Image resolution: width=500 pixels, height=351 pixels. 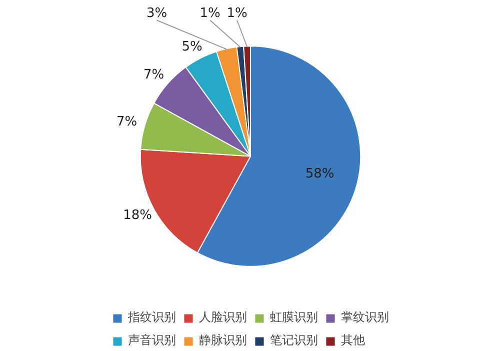 What do you see at coordinates (365, 317) in the screenshot?
I see `legend-label: 掌纹识别` at bounding box center [365, 317].